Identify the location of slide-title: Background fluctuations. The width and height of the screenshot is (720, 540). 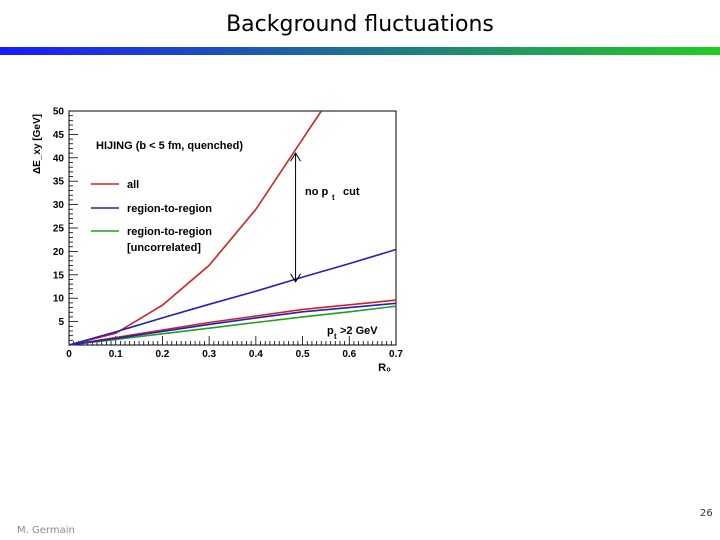
(360, 24).